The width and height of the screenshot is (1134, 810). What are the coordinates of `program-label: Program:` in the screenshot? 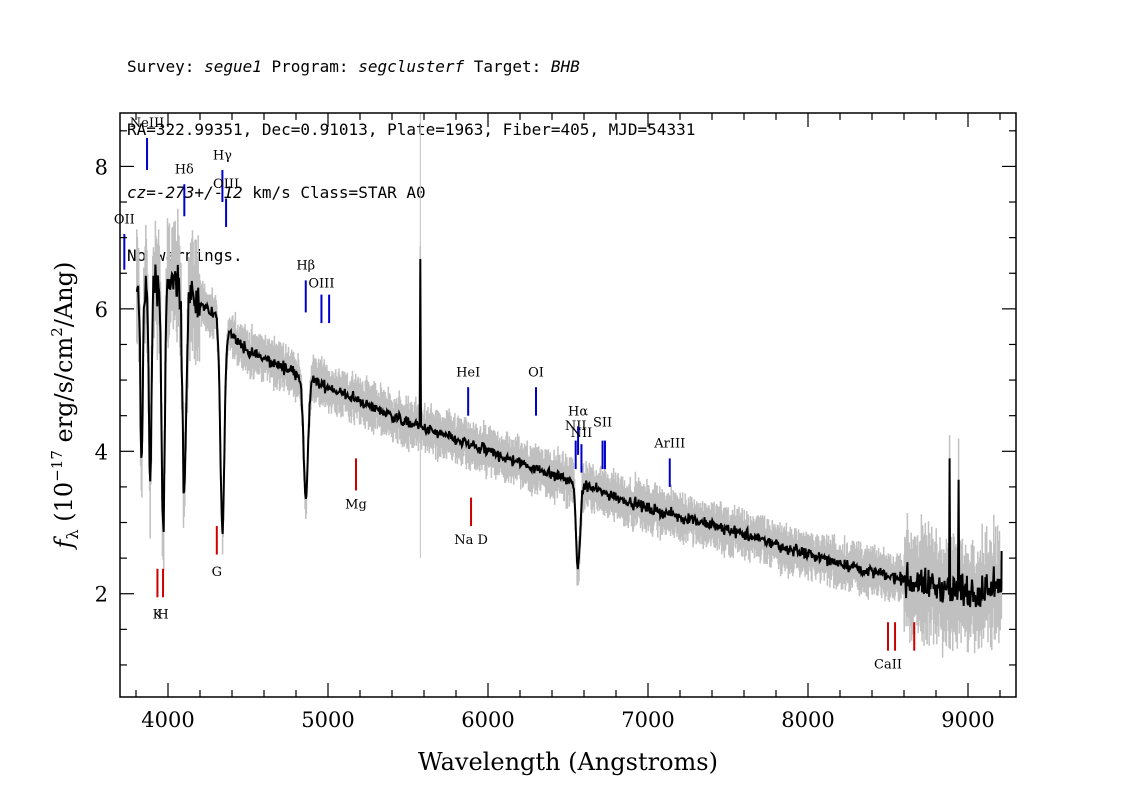 It's located at (310, 66).